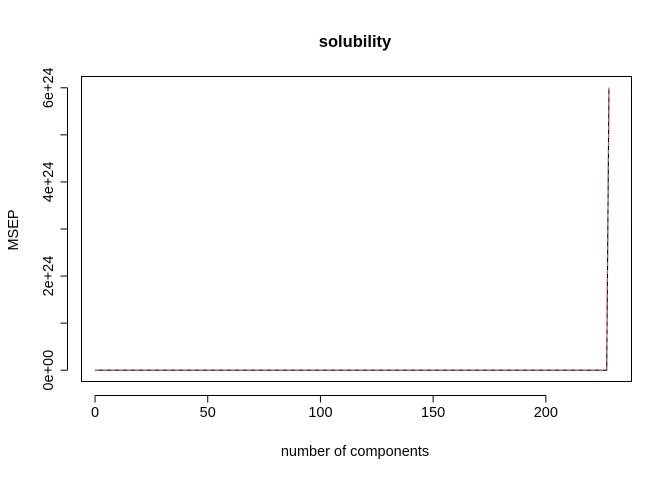  I want to click on x-axis: 0 50 100 150 200, so click(324, 408).